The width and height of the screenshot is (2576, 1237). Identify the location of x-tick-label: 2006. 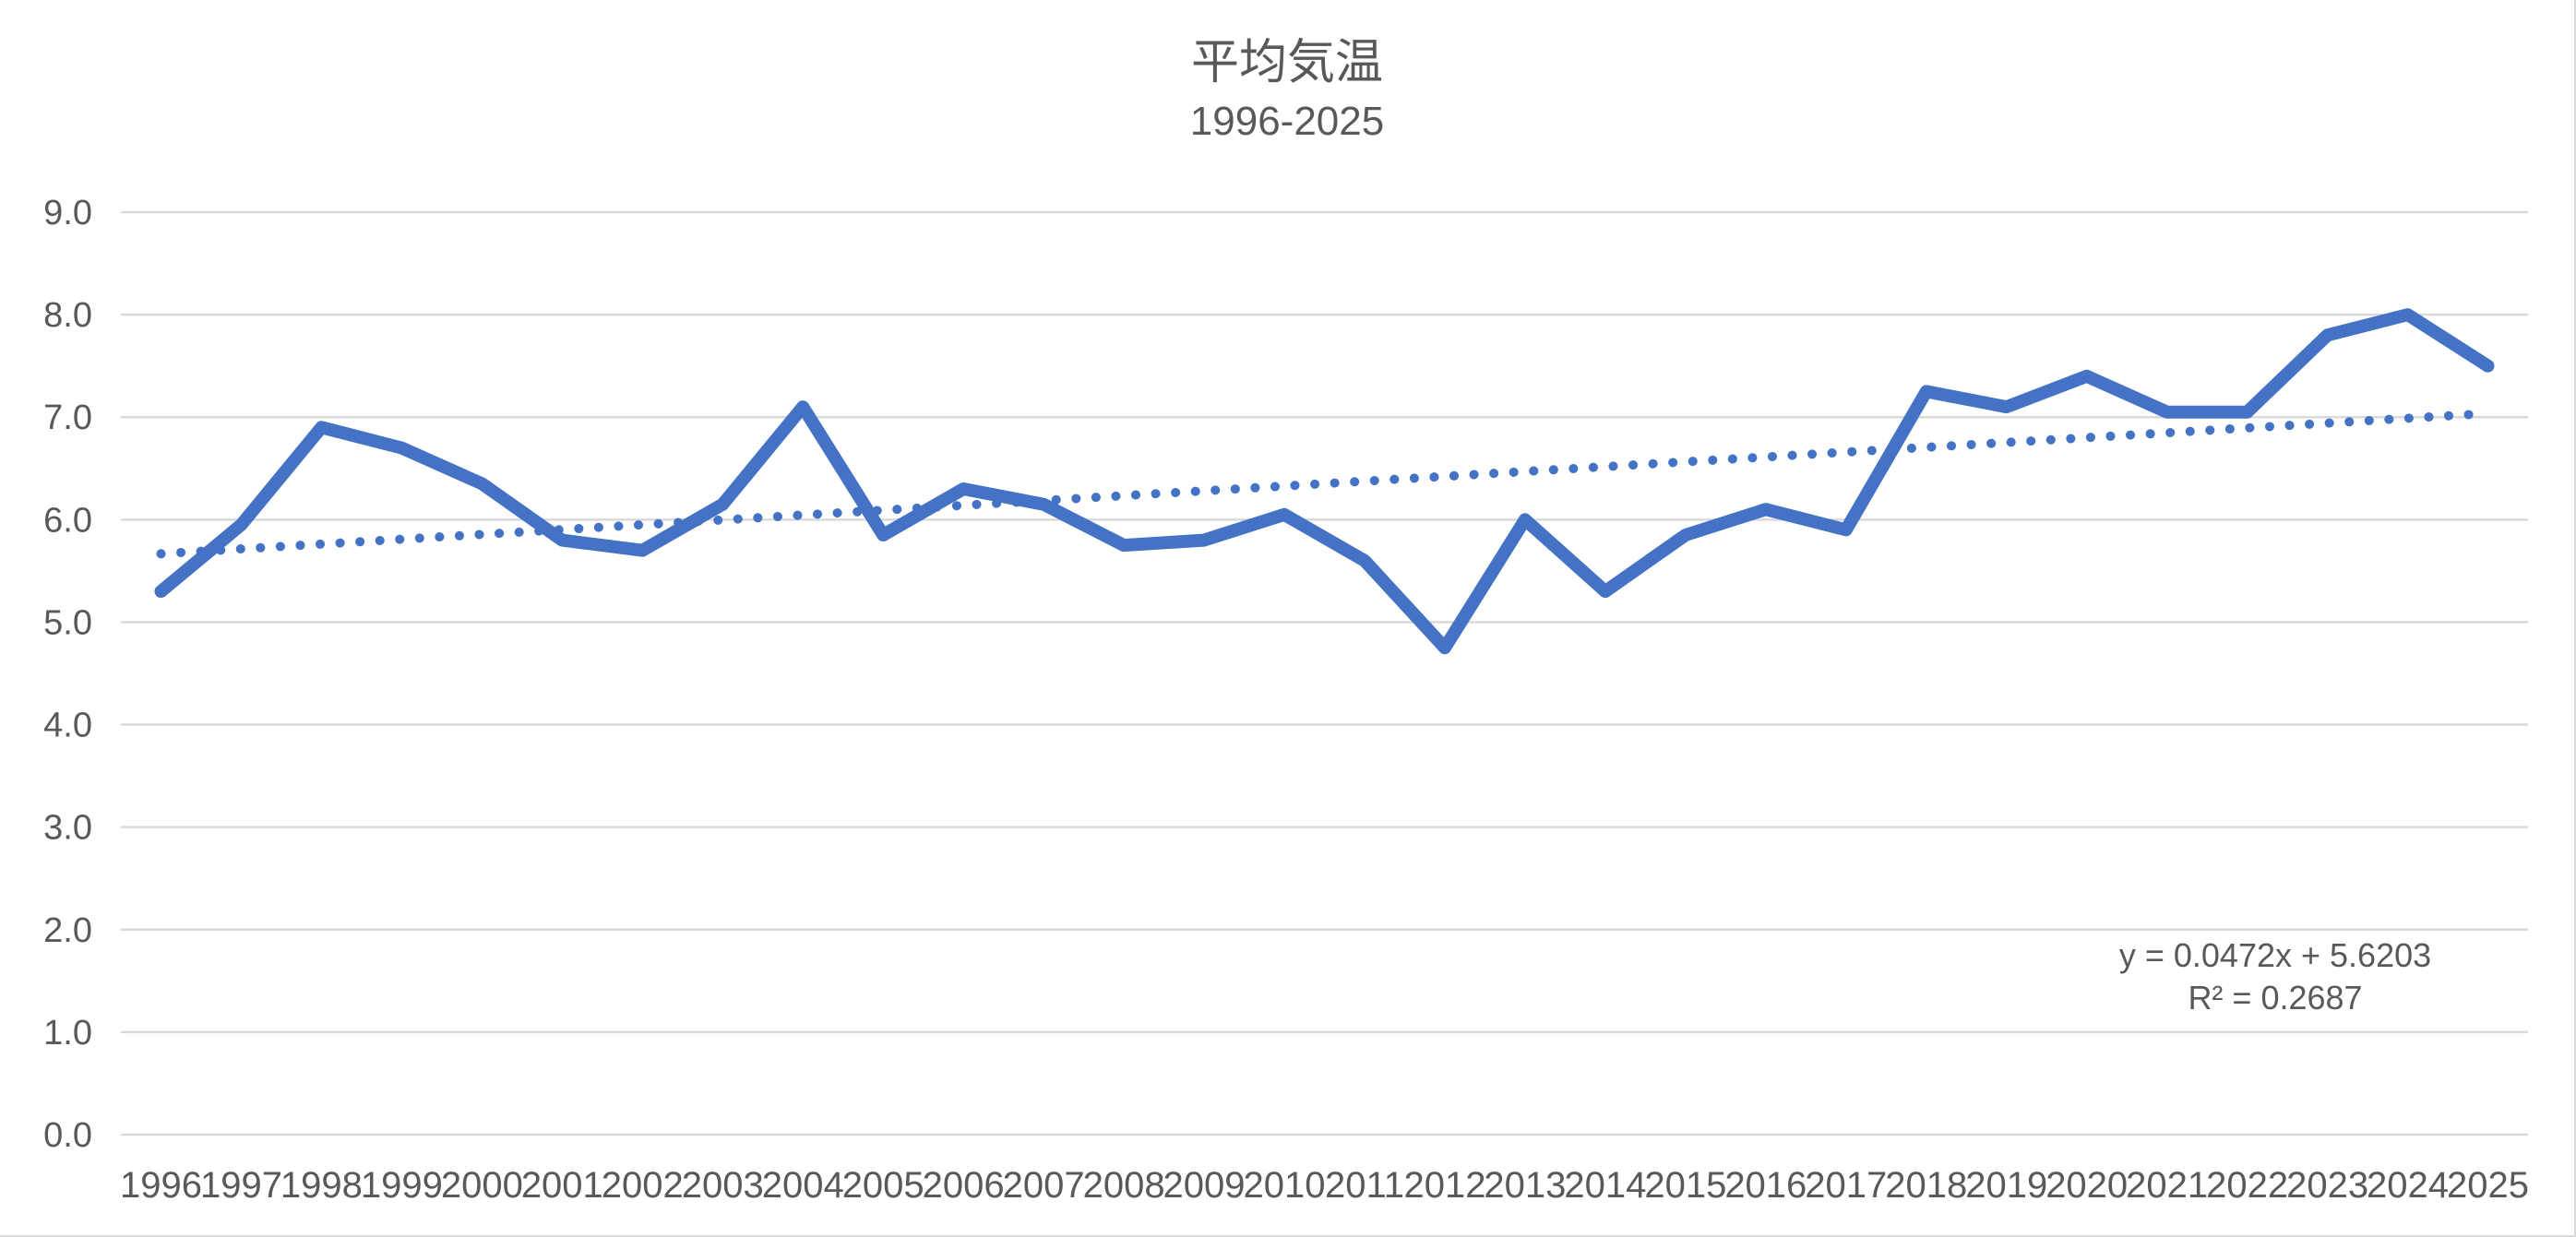
(964, 1185).